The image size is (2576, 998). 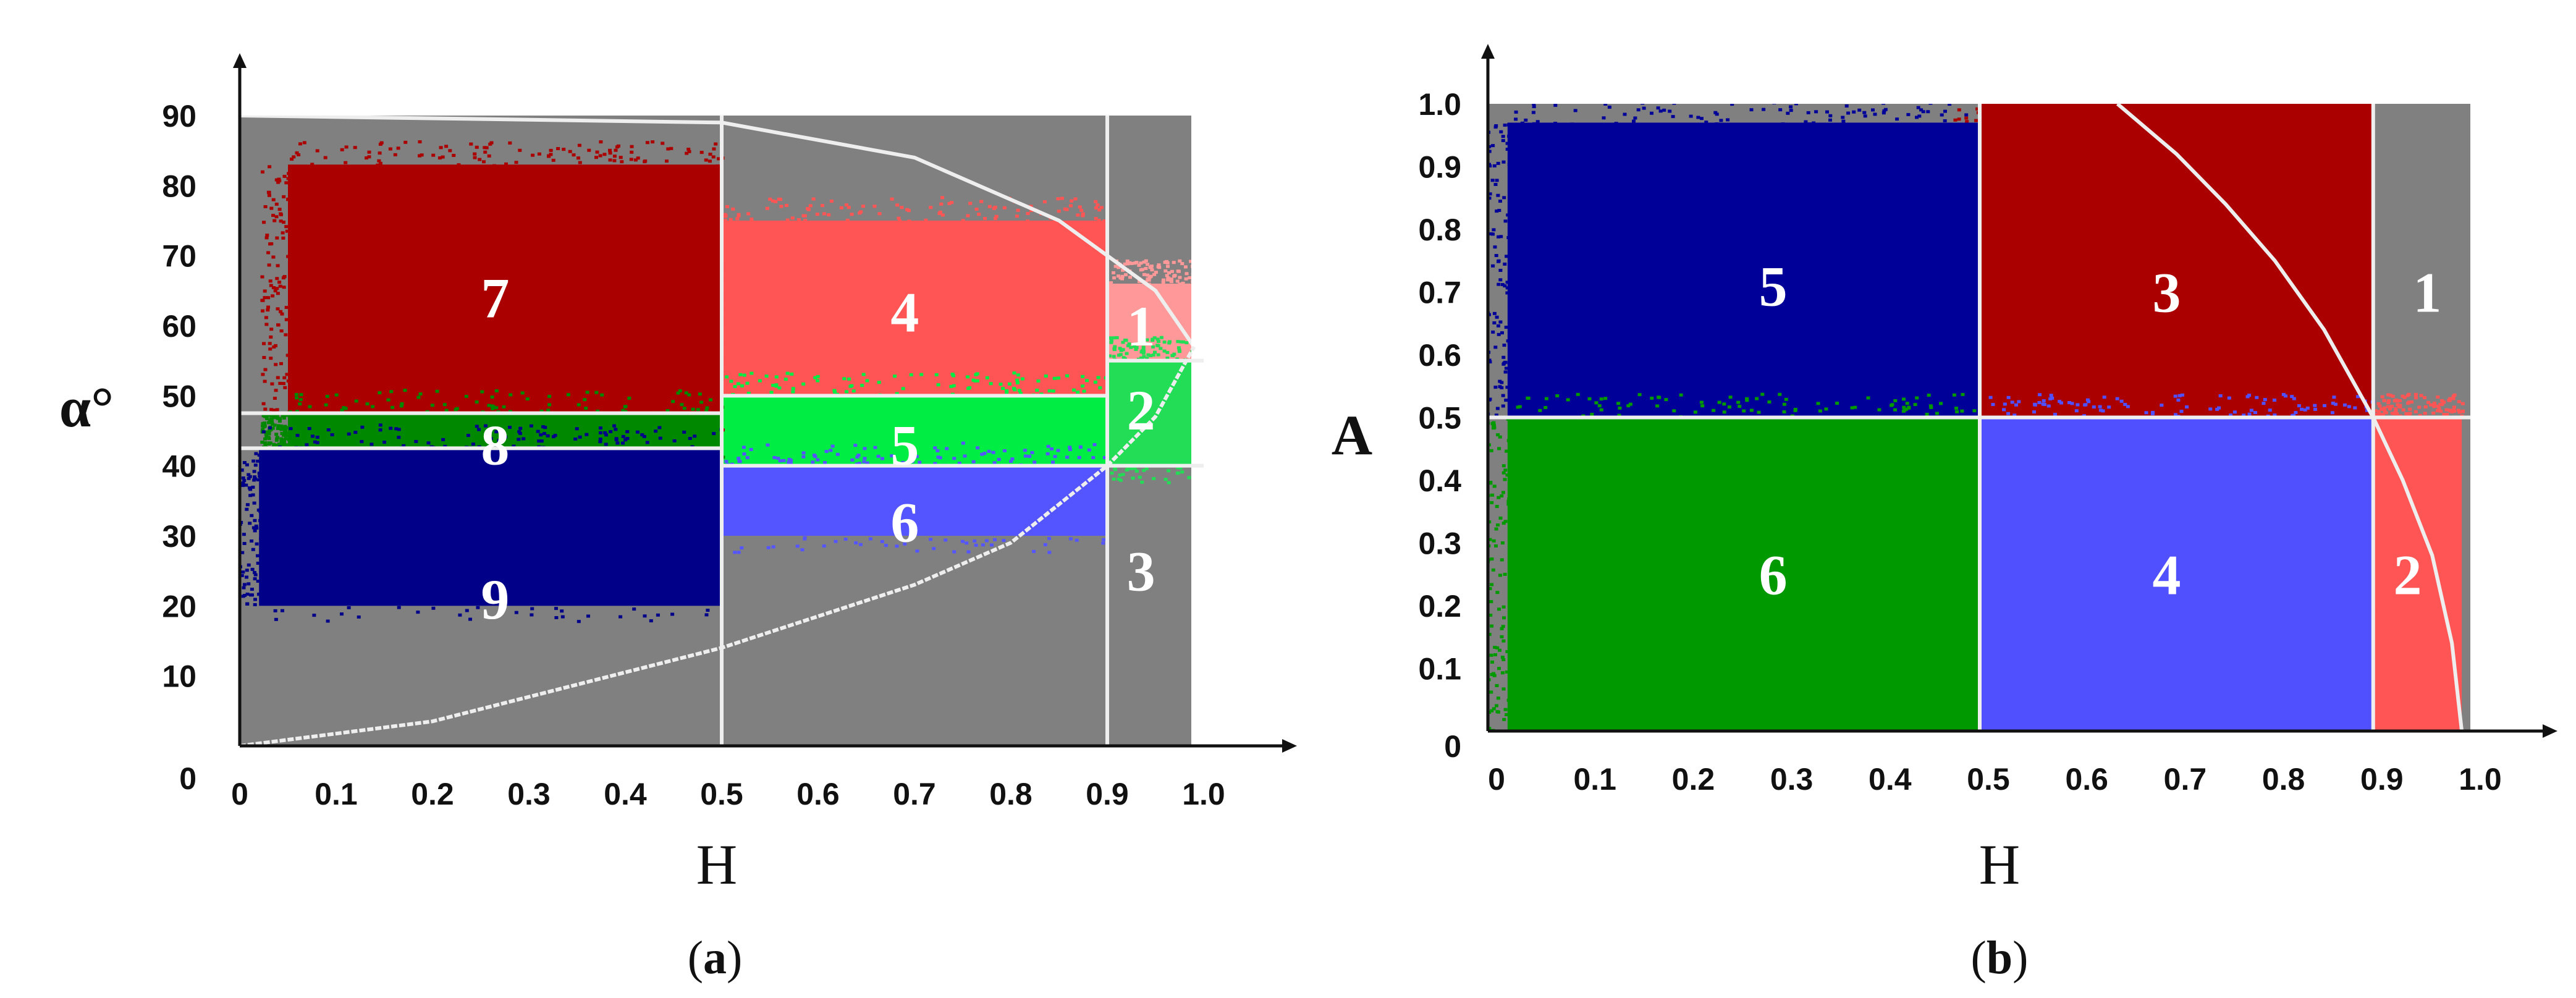 What do you see at coordinates (1439, 669) in the screenshot?
I see `y-tick-label: 0.1` at bounding box center [1439, 669].